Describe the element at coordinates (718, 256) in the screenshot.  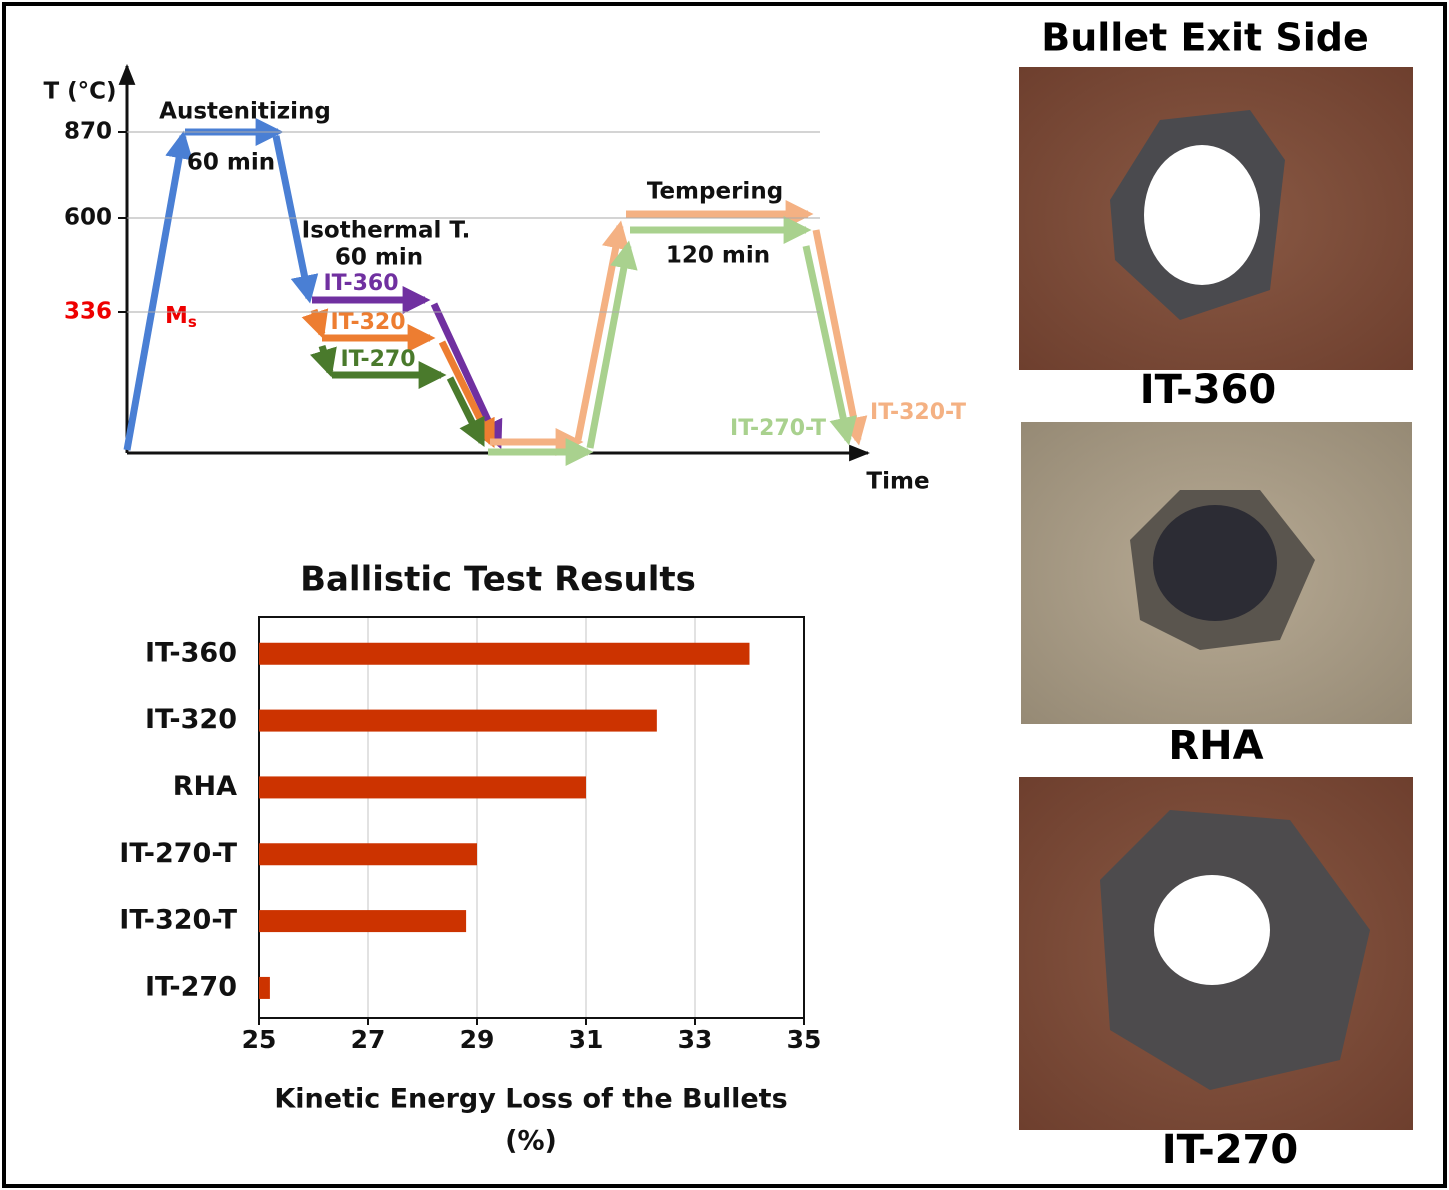
I see `stage-time: 120 min` at that location.